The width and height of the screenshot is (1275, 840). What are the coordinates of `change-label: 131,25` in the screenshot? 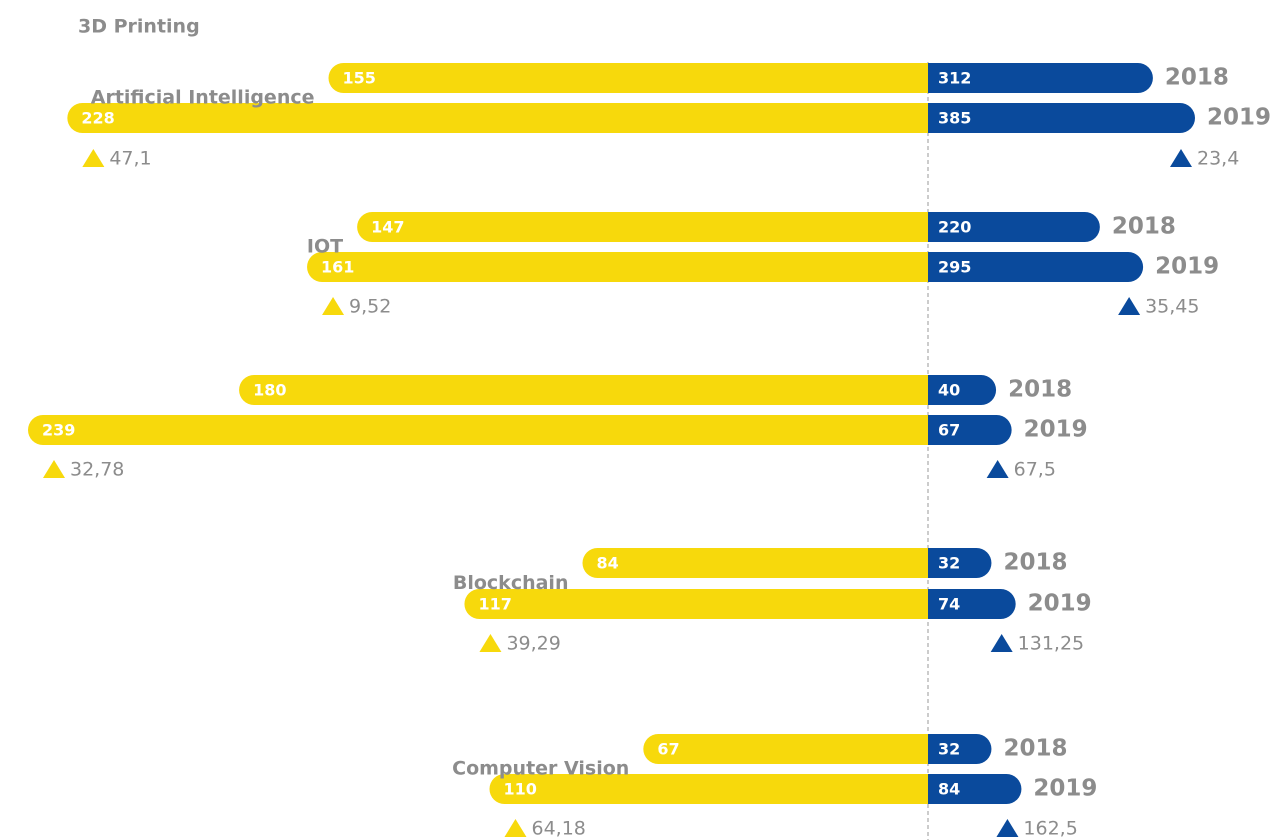 It's located at (1051, 644).